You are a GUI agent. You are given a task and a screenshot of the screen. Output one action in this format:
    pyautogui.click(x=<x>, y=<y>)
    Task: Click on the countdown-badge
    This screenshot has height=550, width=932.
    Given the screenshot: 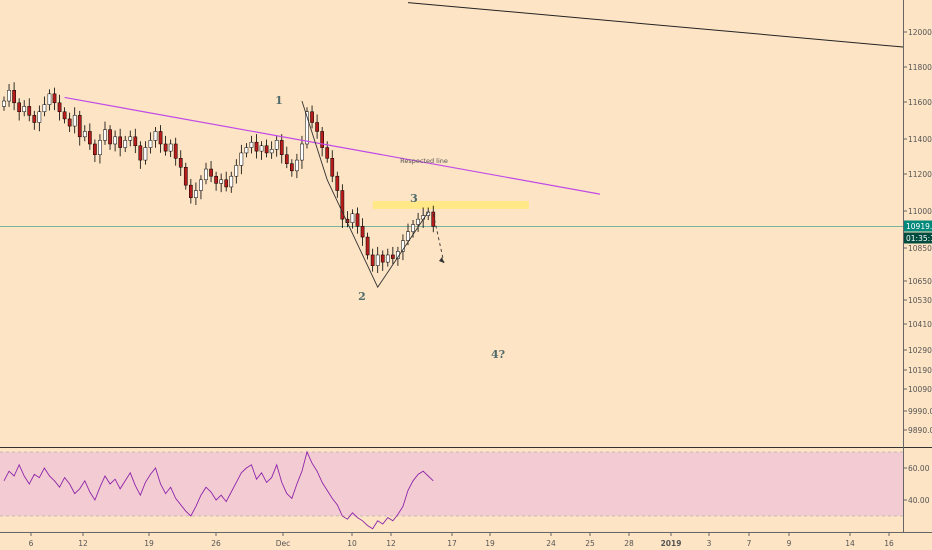 What is the action you would take?
    pyautogui.click(x=918, y=238)
    